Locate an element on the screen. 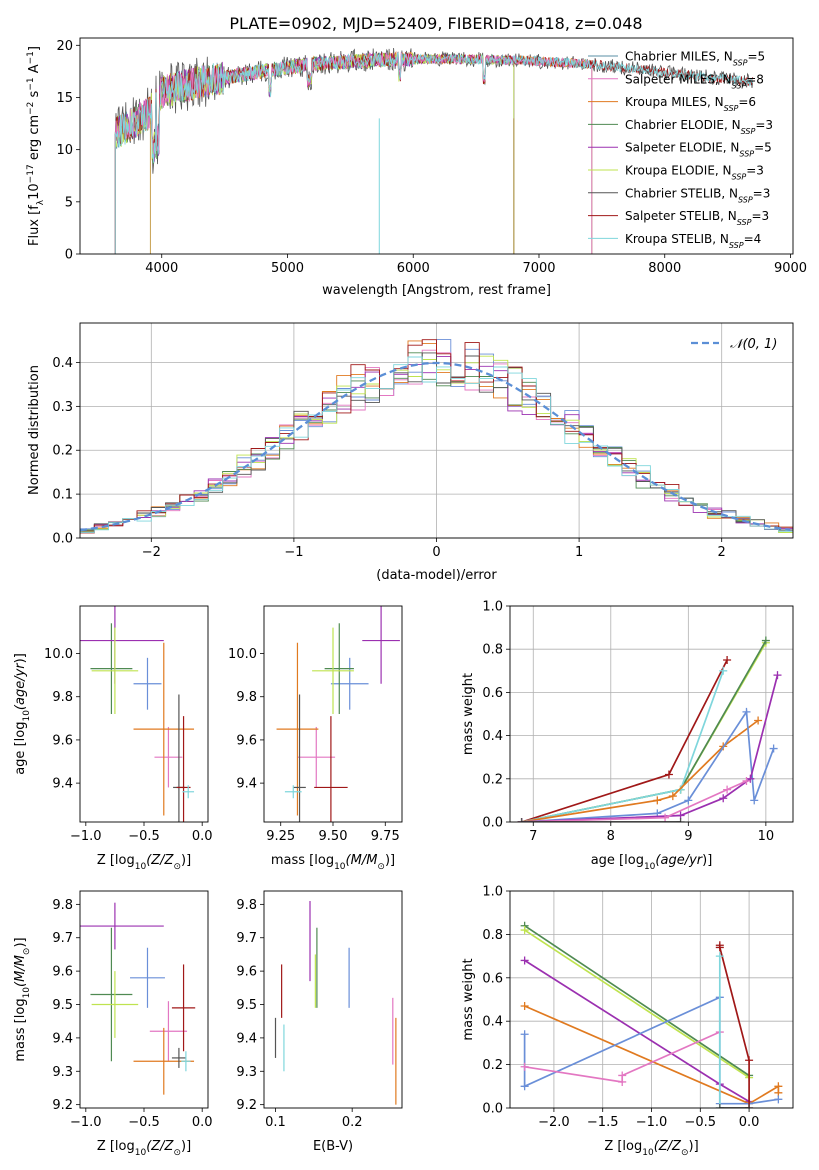  spectrum-legend-label: Salpeter STELIB, NSSP=3 is located at coordinates (697, 218).